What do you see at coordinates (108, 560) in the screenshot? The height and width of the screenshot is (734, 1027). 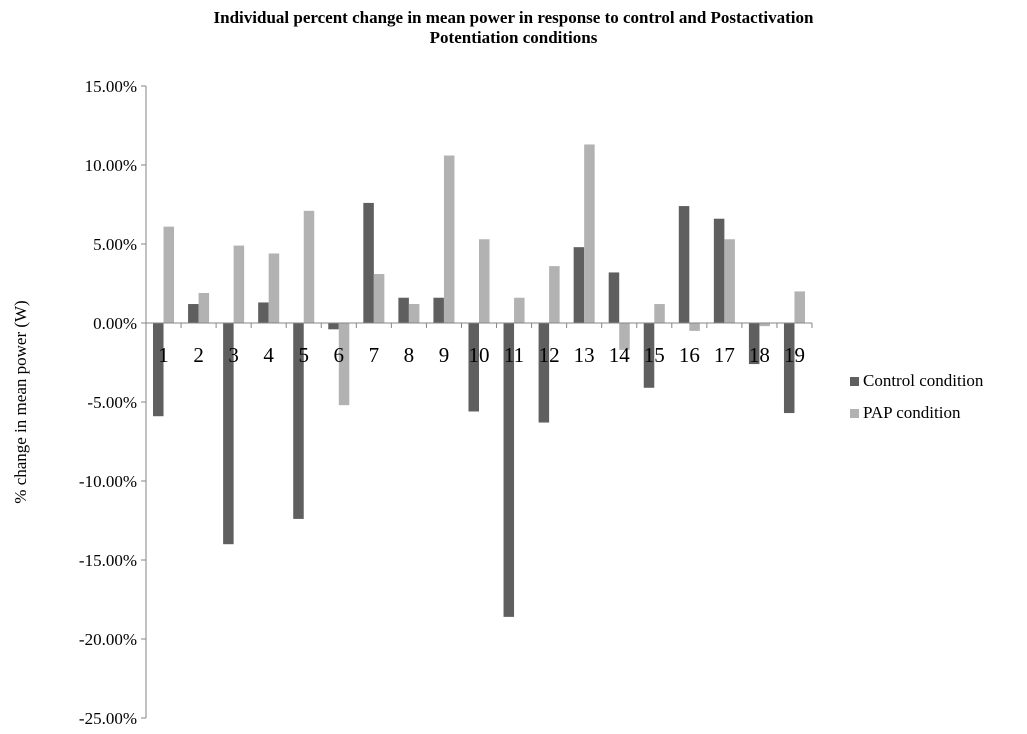 I see `y-tick-label: -15.00%` at bounding box center [108, 560].